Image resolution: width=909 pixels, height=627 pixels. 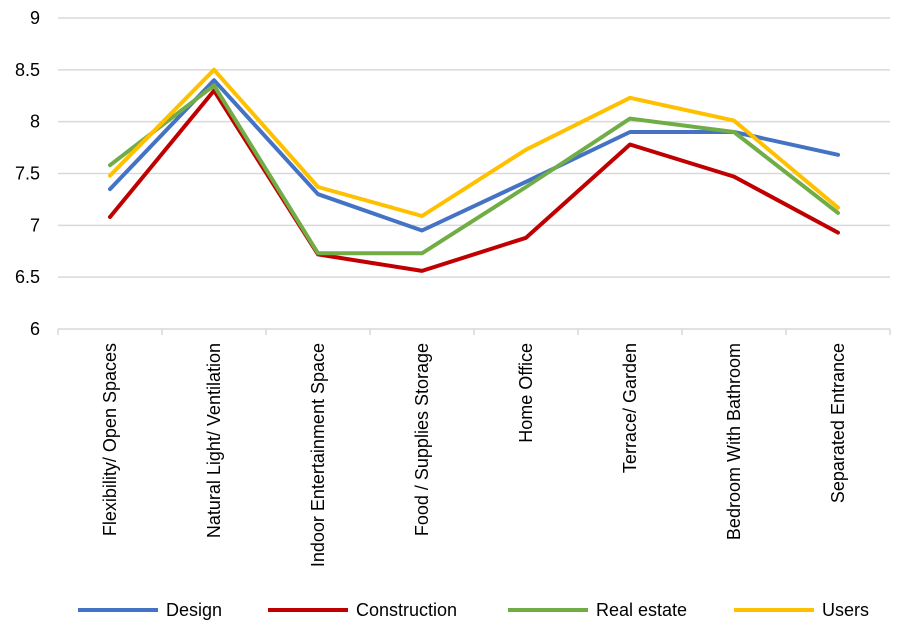 I want to click on x-tick-label: Natural Light/ Ventilation, so click(x=214, y=440).